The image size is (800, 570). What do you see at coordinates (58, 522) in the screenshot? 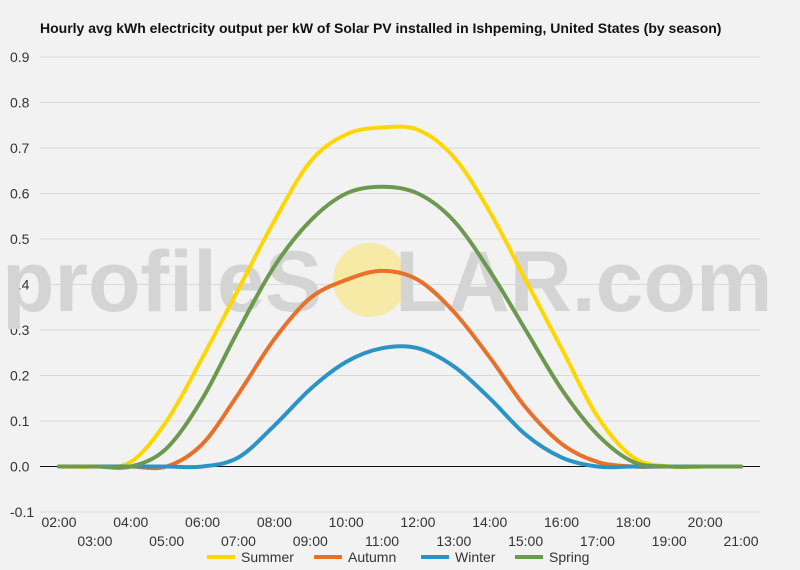
I see `x-tick-label: 02:00` at bounding box center [58, 522].